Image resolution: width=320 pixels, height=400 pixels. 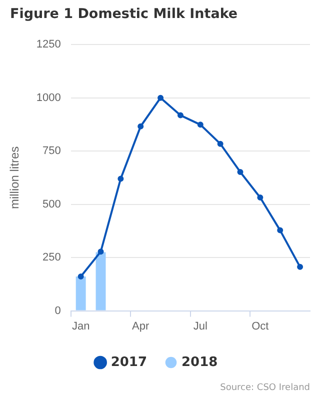 I want to click on y-tick-label: 500, so click(x=51, y=204).